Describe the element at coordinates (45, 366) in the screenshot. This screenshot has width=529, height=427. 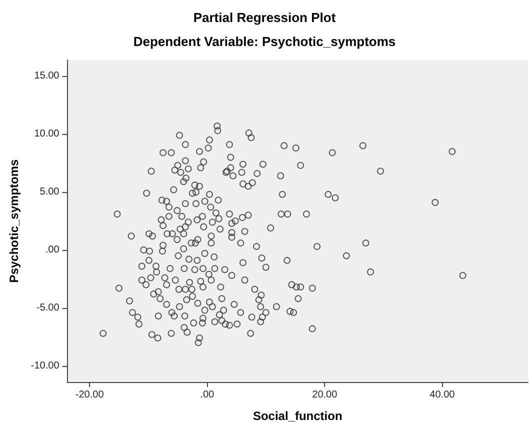
I see `y-tick-label: -10.00` at that location.